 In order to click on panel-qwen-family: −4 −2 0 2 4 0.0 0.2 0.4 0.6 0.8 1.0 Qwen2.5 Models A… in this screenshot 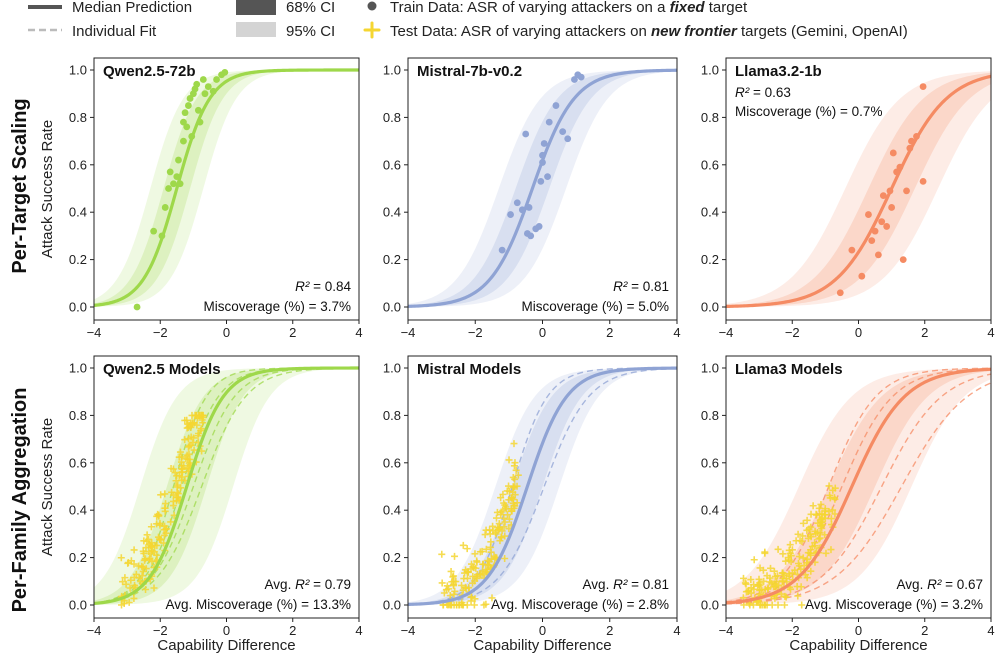, I will do `click(201, 504)`.